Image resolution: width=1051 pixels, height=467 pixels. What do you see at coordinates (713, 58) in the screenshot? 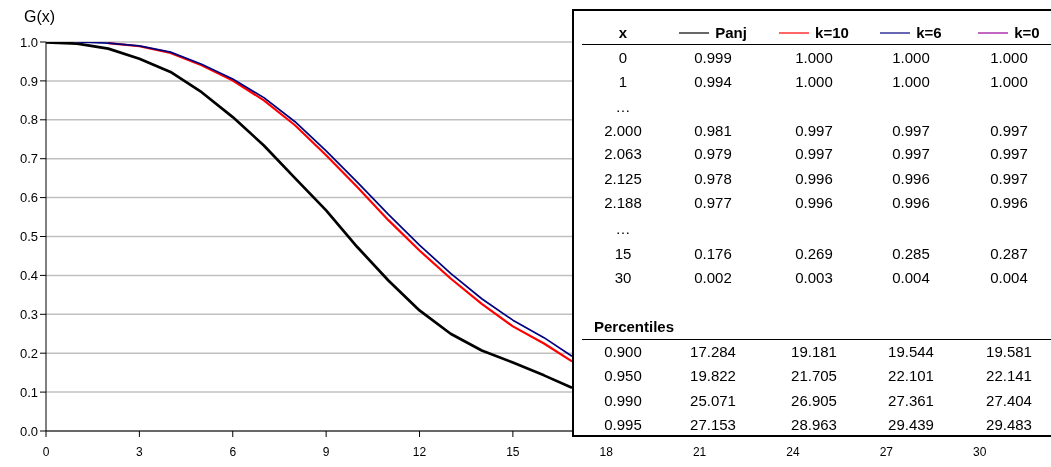
I see `annotation: 0.999` at bounding box center [713, 58].